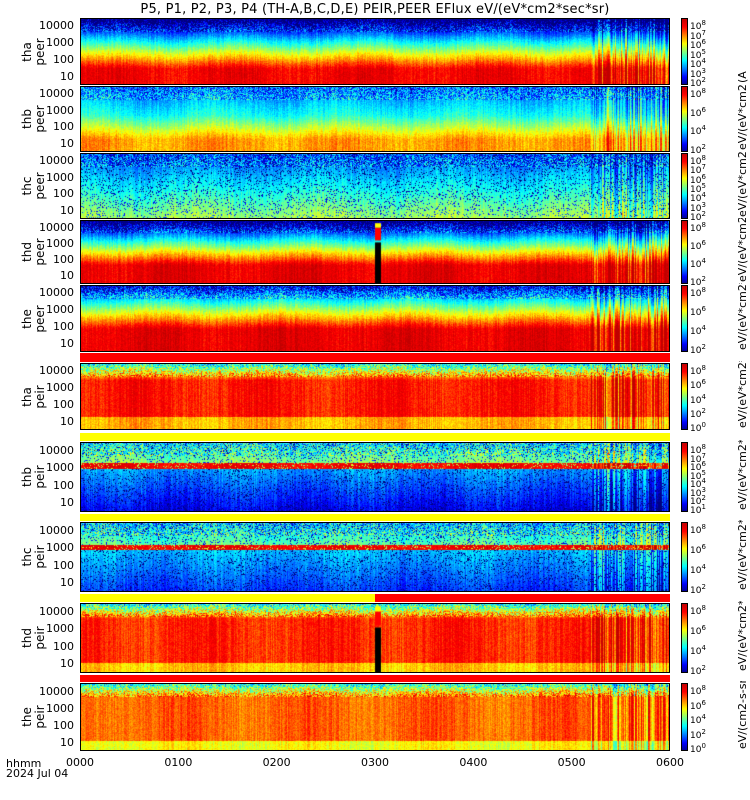 This screenshot has width=750, height=800. What do you see at coordinates (80, 762) in the screenshot?
I see `x-tick-label: 0000` at bounding box center [80, 762].